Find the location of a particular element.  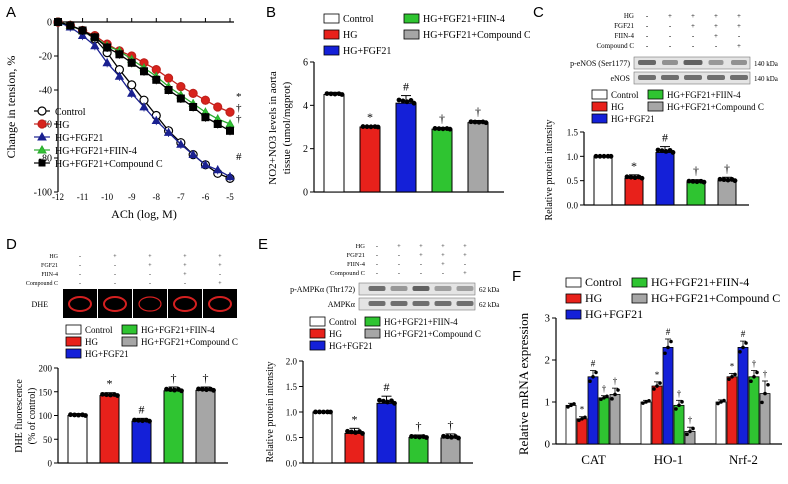

panel-f-x-tick-label: CAT is located at coordinates (593, 459).